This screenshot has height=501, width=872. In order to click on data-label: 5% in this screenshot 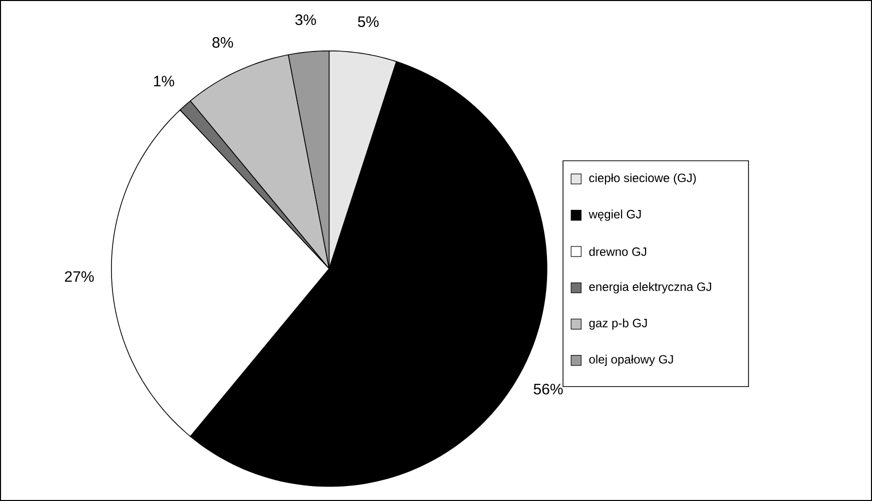, I will do `click(368, 22)`.